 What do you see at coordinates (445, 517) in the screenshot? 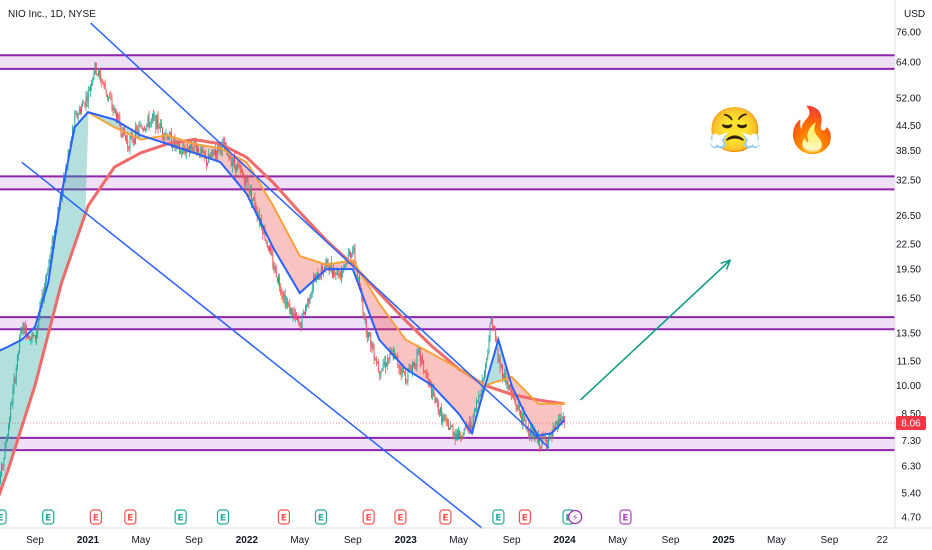
I see `event-marker-10: E` at bounding box center [445, 517].